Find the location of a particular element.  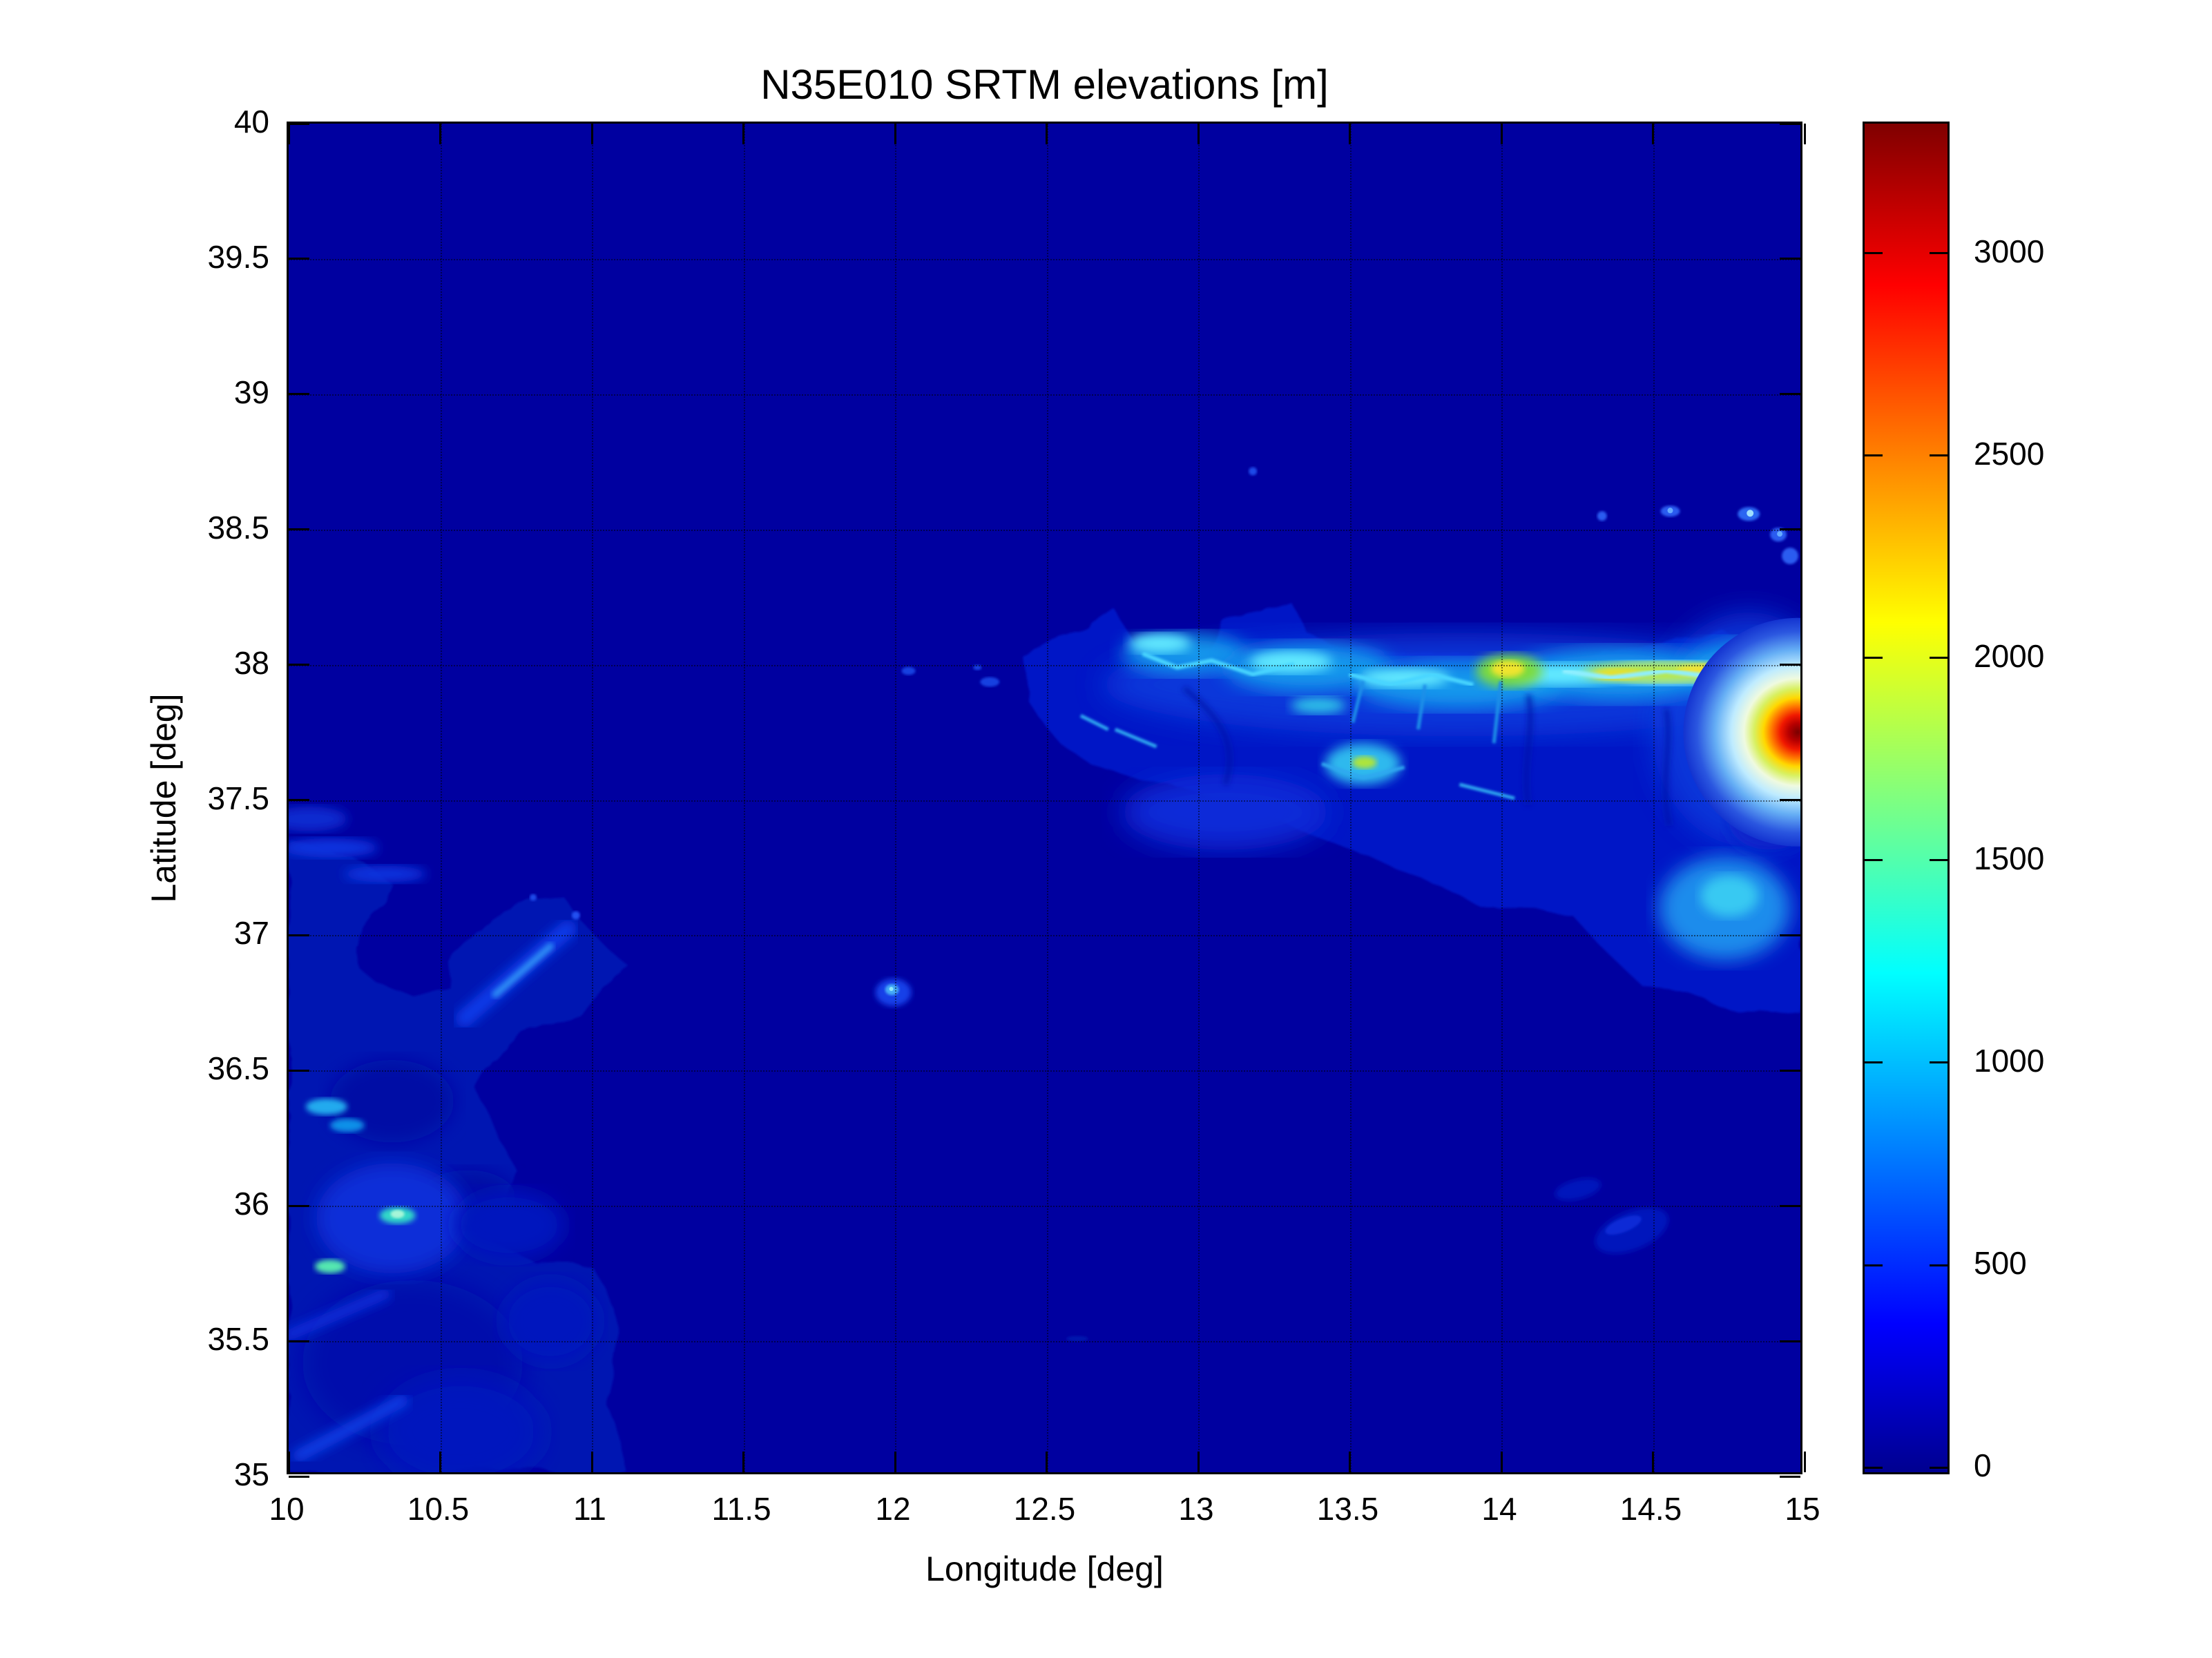

aeolian-islands is located at coordinates (1698, 535).